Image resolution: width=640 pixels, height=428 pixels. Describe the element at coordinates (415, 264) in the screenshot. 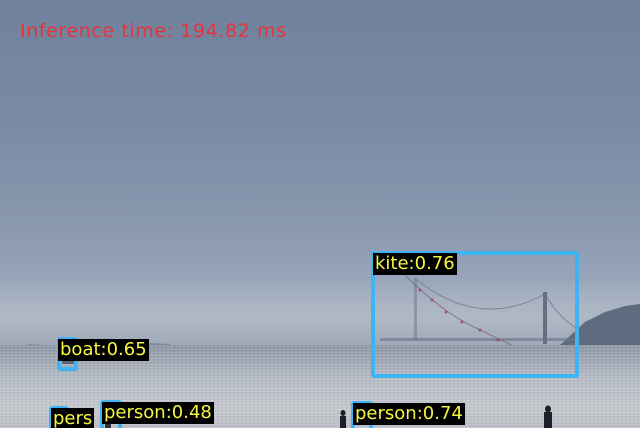

I see `kite-detection-label: kite:0.76` at that location.